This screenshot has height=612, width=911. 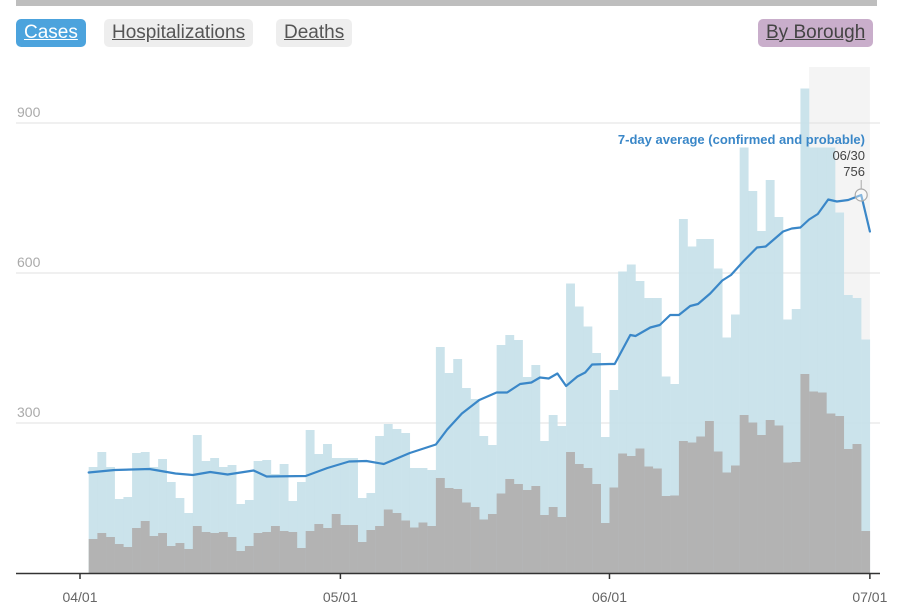 I want to click on annotation-value: 756, so click(x=854, y=171).